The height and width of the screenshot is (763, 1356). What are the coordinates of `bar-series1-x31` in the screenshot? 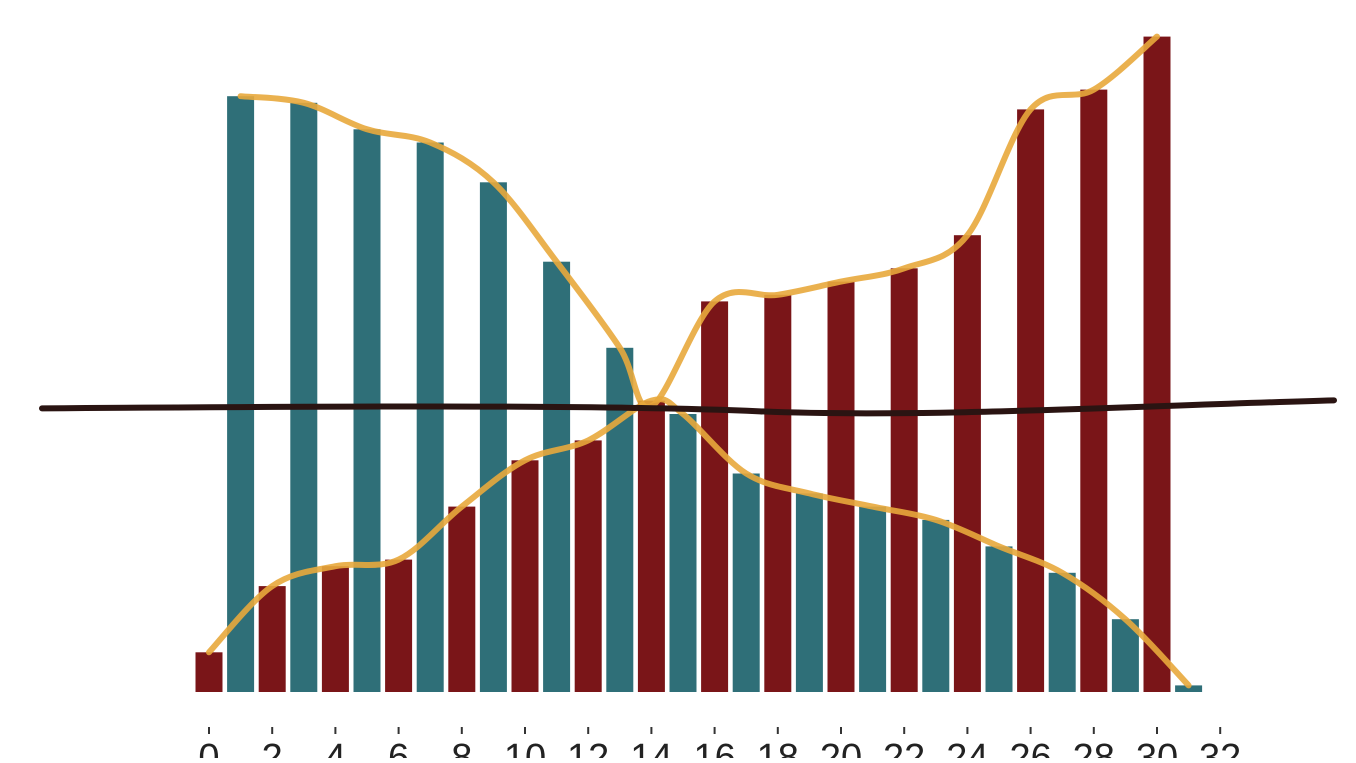 It's located at (1189, 688).